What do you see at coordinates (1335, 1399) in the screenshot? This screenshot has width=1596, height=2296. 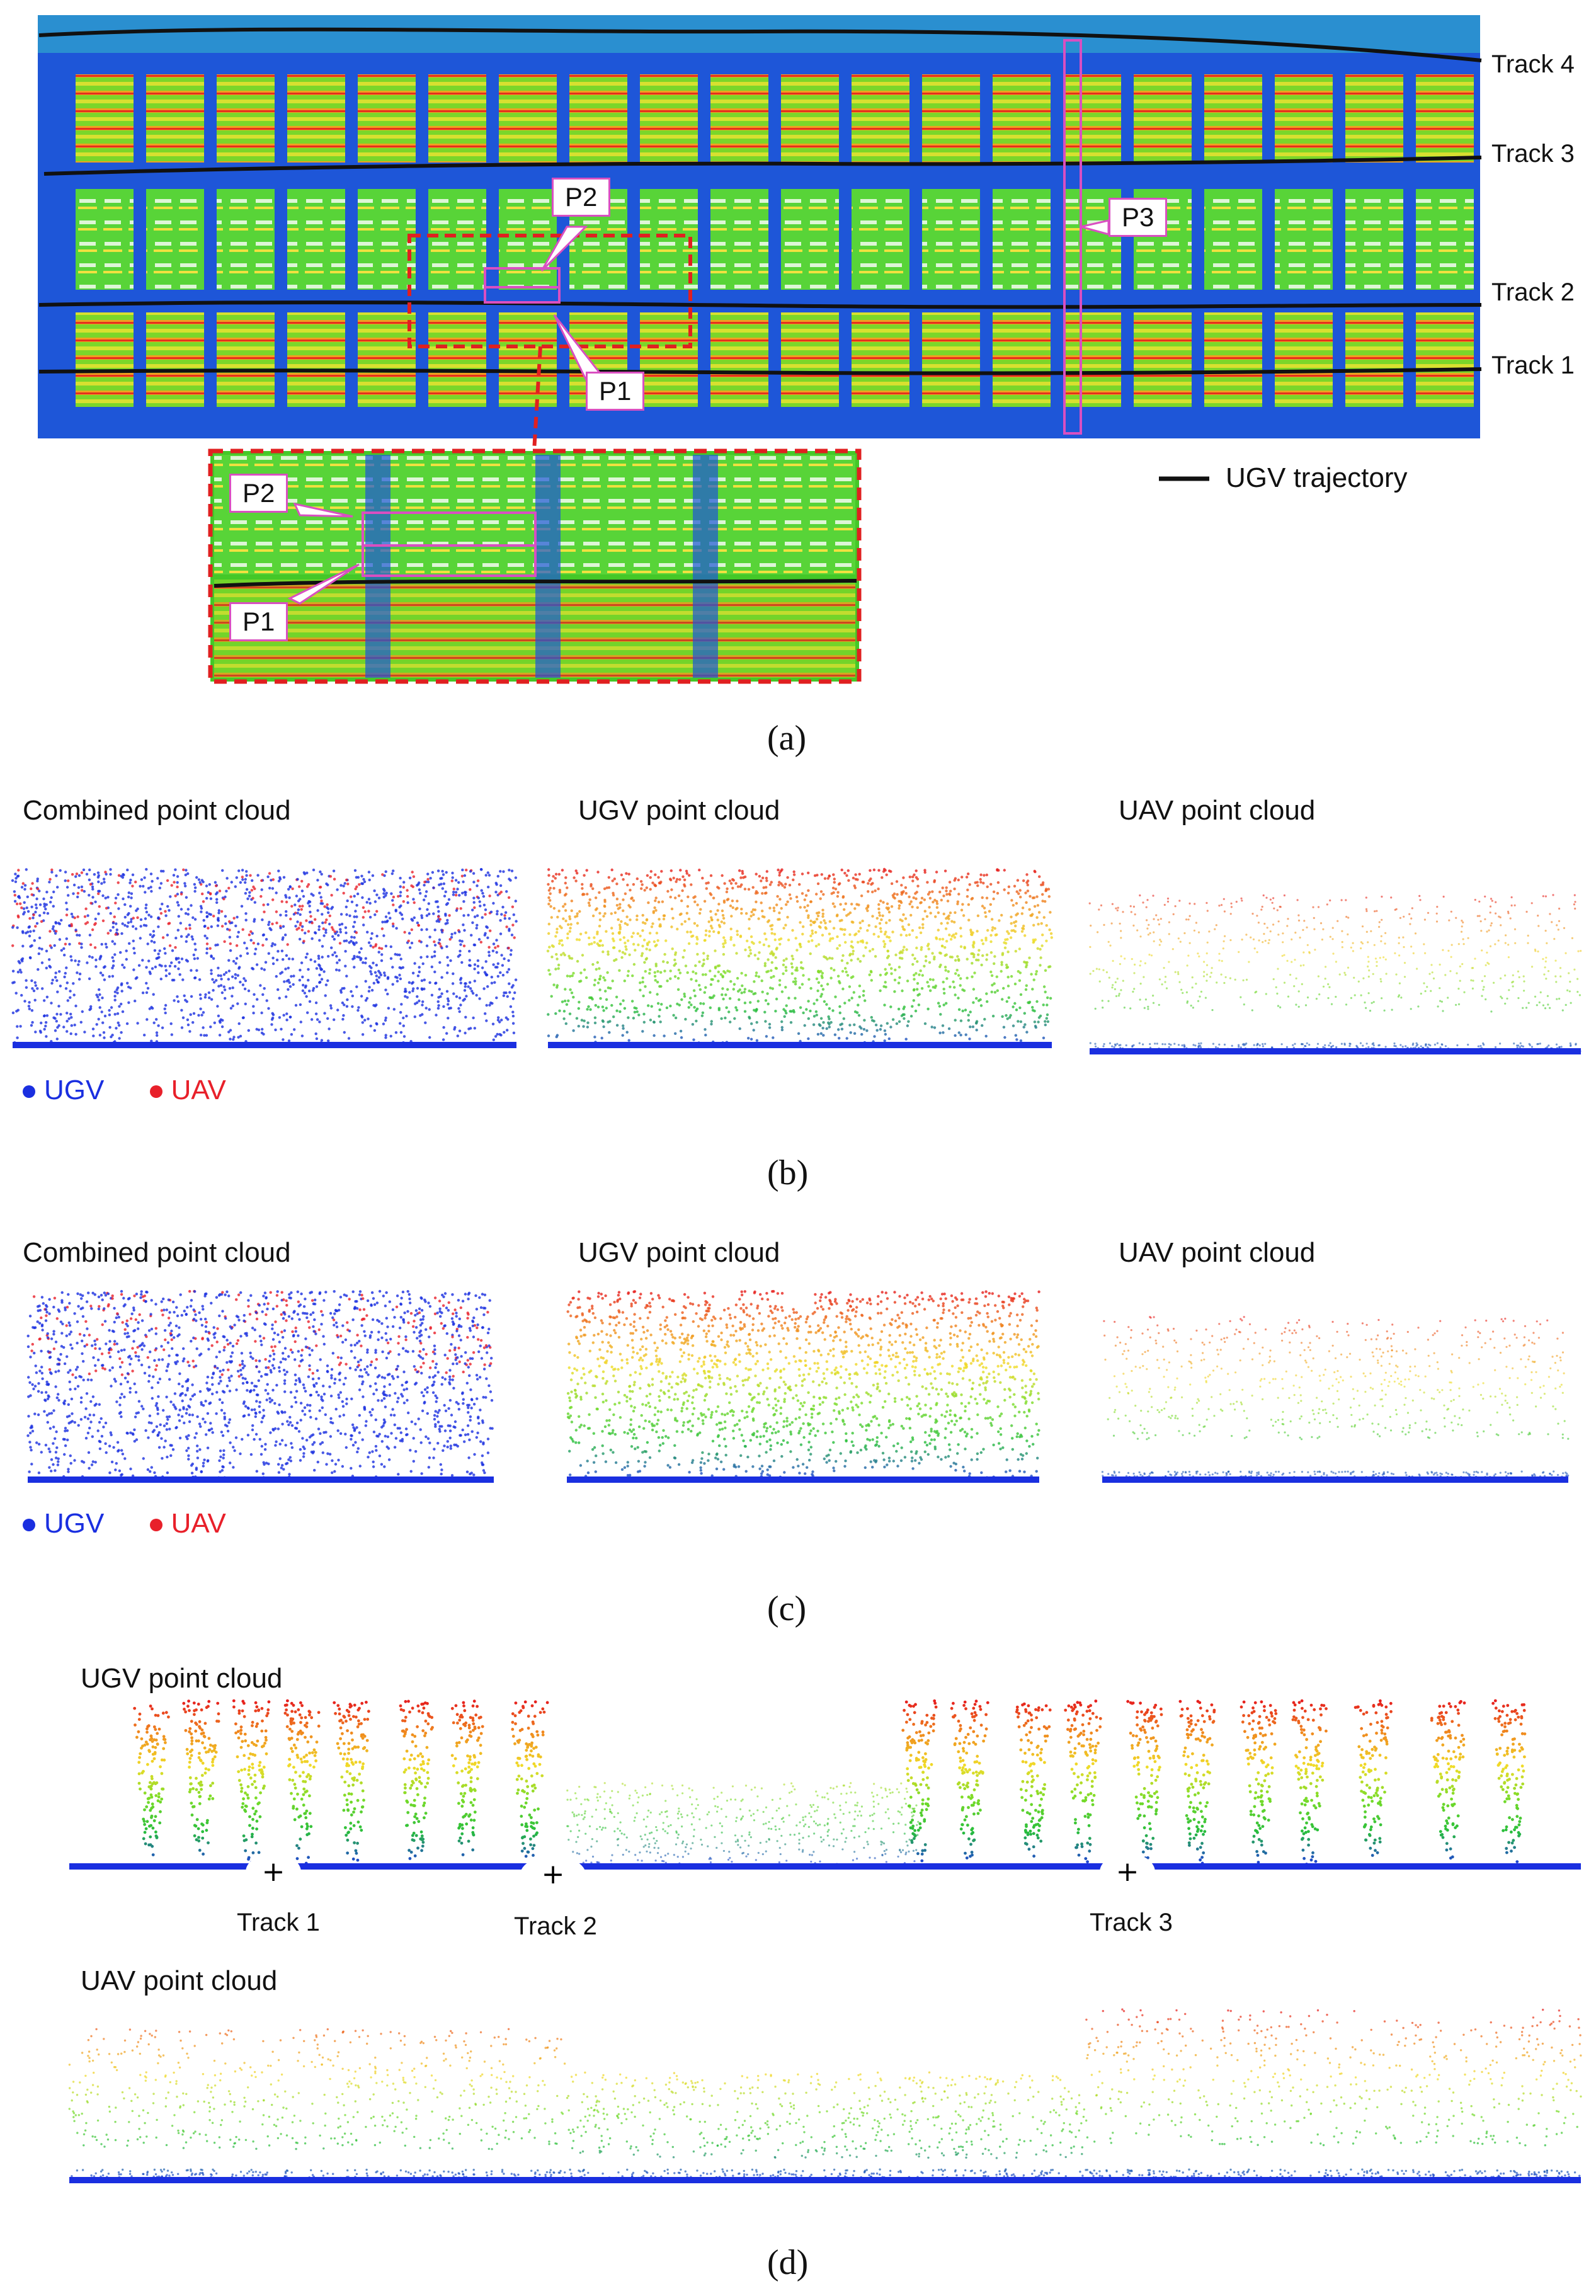 I see `c-uav-cloud` at bounding box center [1335, 1399].